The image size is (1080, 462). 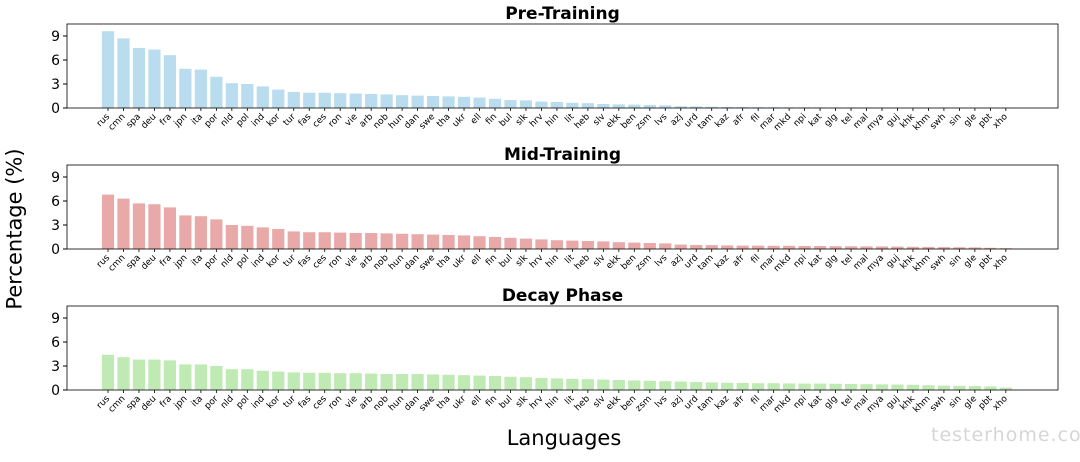 What do you see at coordinates (290, 120) in the screenshot?
I see `x-tick-label: tur` at bounding box center [290, 120].